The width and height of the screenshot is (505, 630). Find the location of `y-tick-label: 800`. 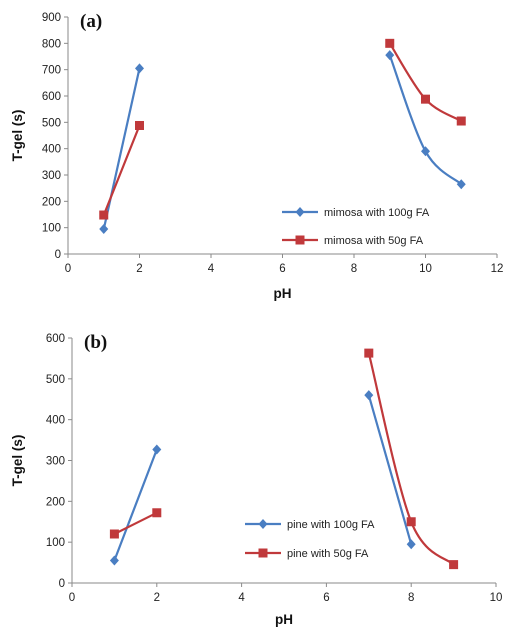

y-tick-label: 800 is located at coordinates (51, 44).